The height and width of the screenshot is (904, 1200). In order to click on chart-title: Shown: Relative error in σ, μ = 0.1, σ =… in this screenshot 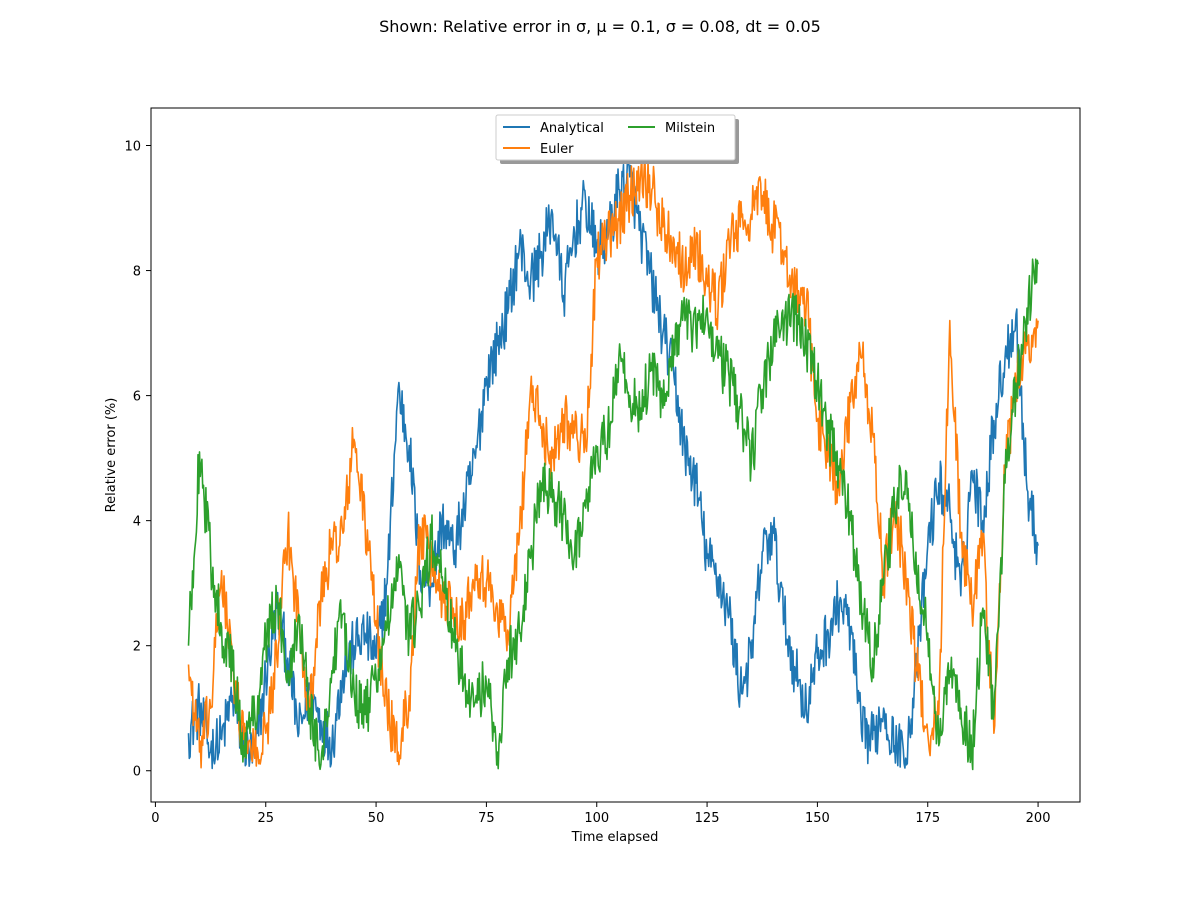, I will do `click(600, 26)`.